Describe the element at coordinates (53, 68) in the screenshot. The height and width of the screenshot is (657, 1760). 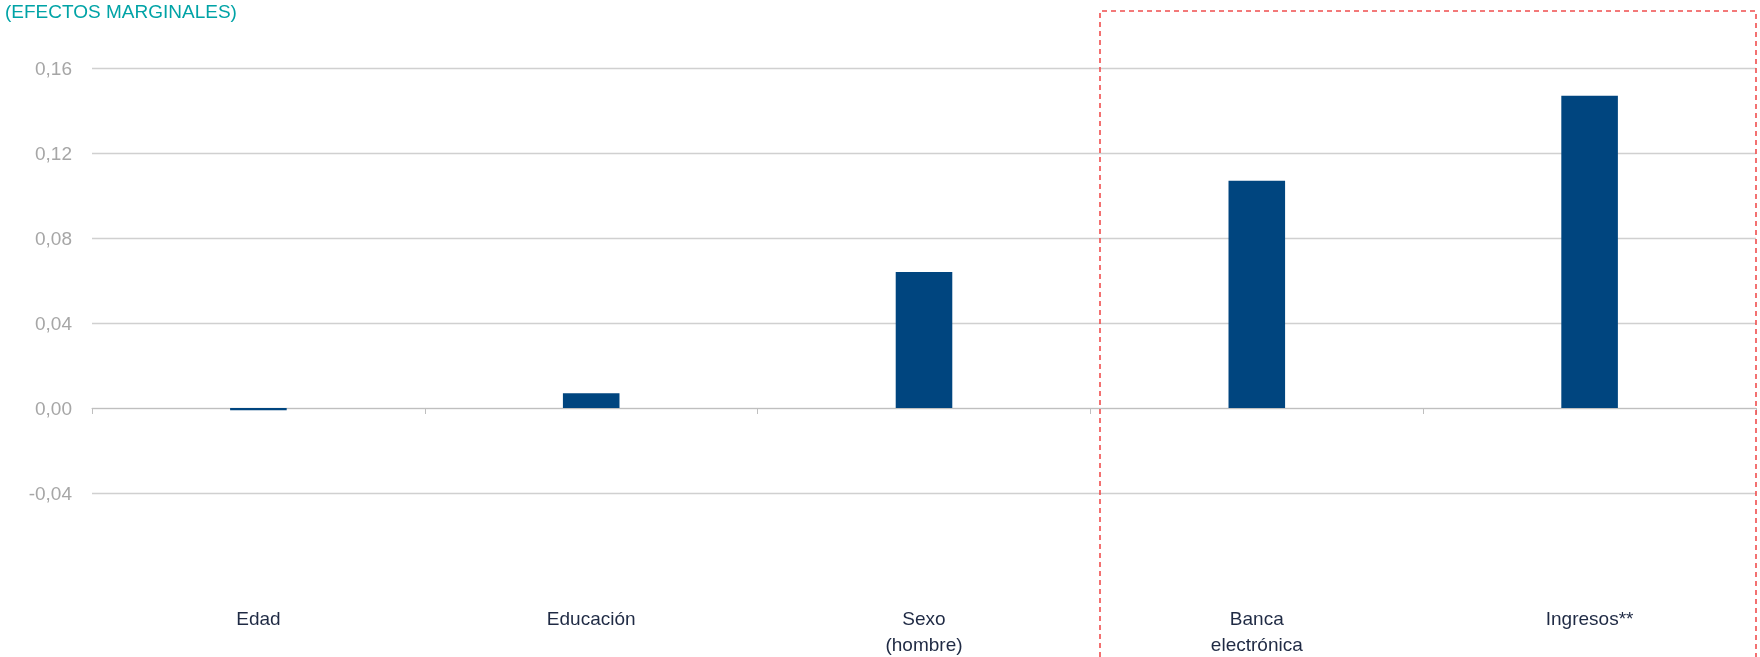
I see `y-tick-label: 0,16` at that location.